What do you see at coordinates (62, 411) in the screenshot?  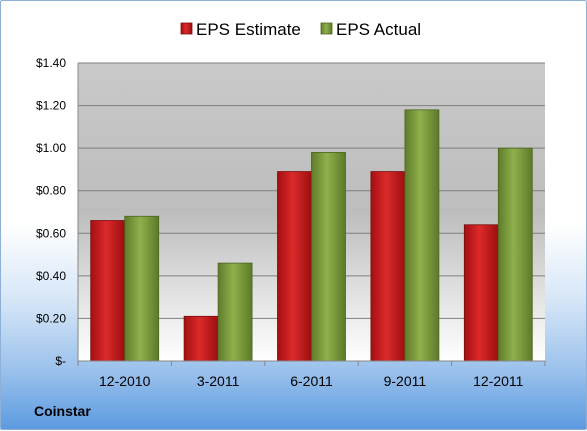 I see `company-name: Coinstar` at bounding box center [62, 411].